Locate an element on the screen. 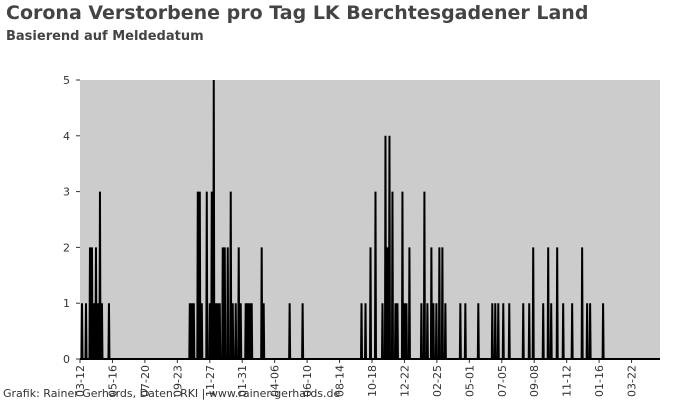 The image size is (700, 404). x-tick-label: 06-10 is located at coordinates (307, 381).